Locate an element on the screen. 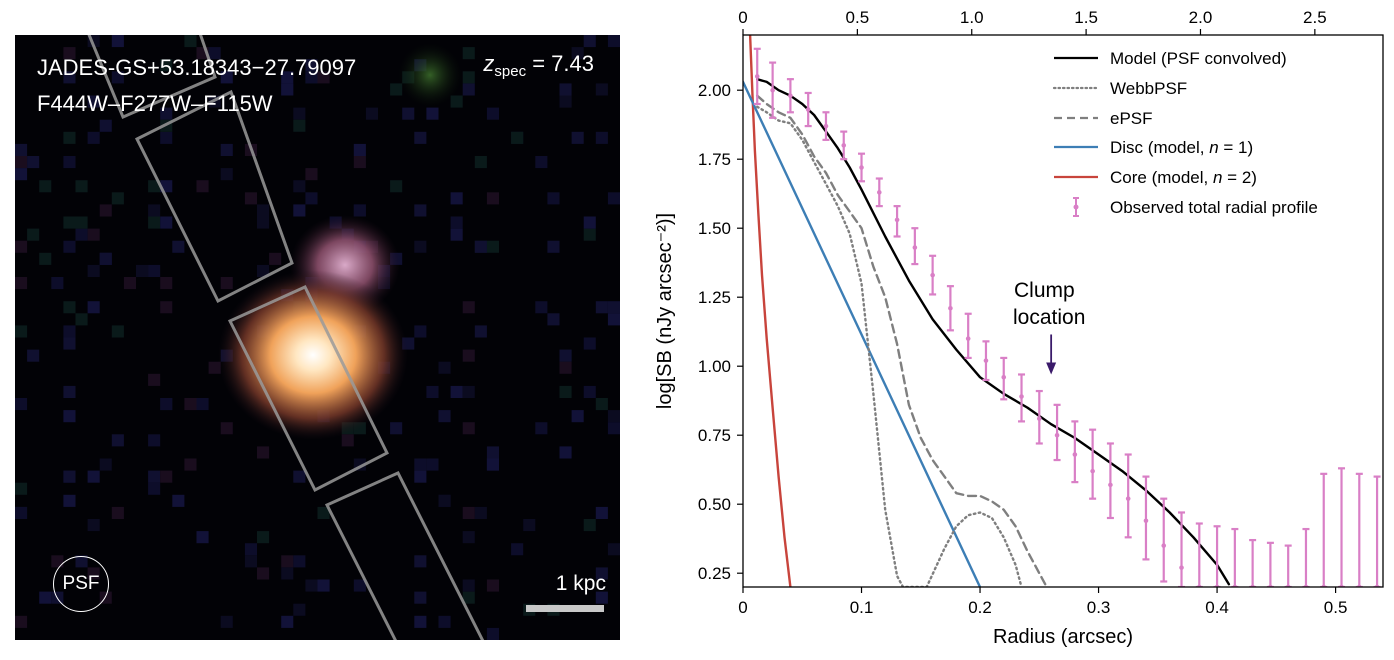 The image size is (1394, 660). legend-disc-label: Disc (model, n = 1) is located at coordinates (1181, 147).